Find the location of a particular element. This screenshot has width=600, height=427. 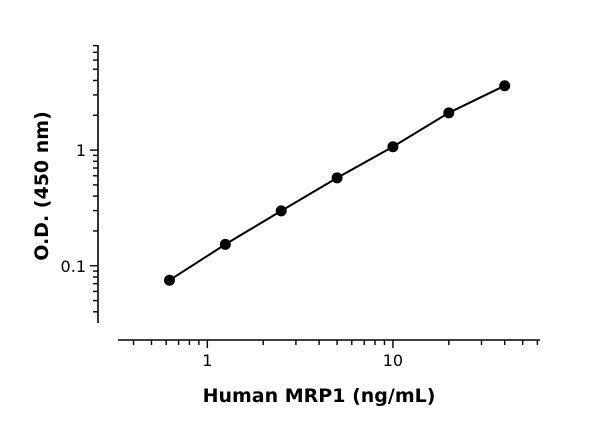

x-tick-label: 1 is located at coordinates (207, 360).